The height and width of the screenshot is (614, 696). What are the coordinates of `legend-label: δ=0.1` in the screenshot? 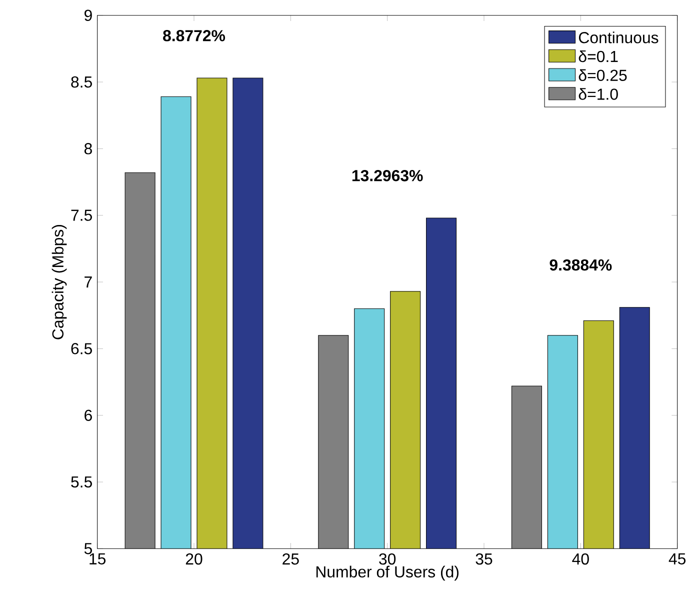 It's located at (598, 56).